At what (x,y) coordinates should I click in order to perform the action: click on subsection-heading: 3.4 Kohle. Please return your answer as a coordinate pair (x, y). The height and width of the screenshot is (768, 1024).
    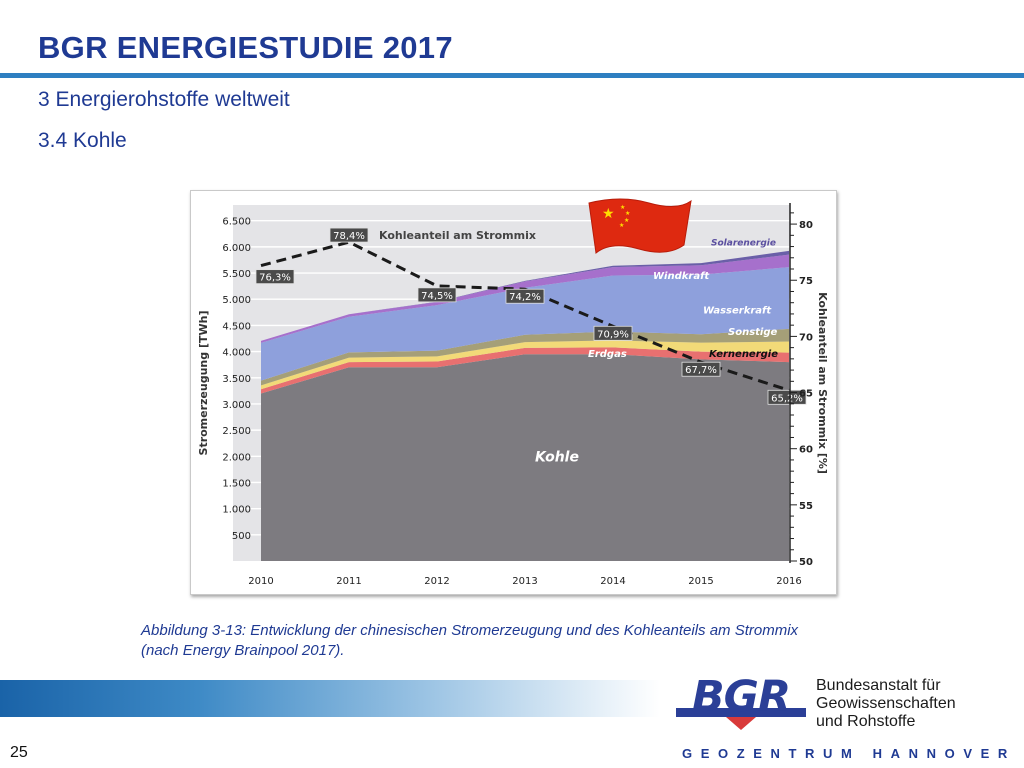
    Looking at the image, I should click on (82, 140).